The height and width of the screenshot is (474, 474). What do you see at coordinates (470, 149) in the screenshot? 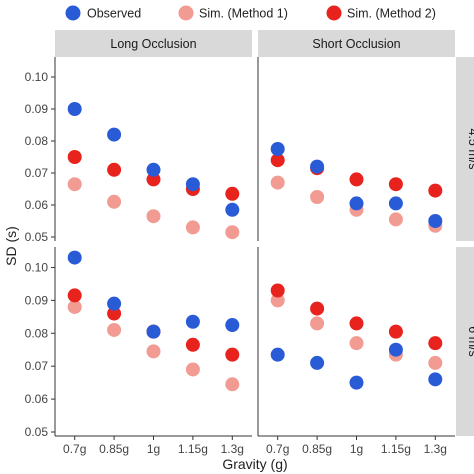
I see `strip-label-4-5-ms: 4.5 m/s` at bounding box center [470, 149].